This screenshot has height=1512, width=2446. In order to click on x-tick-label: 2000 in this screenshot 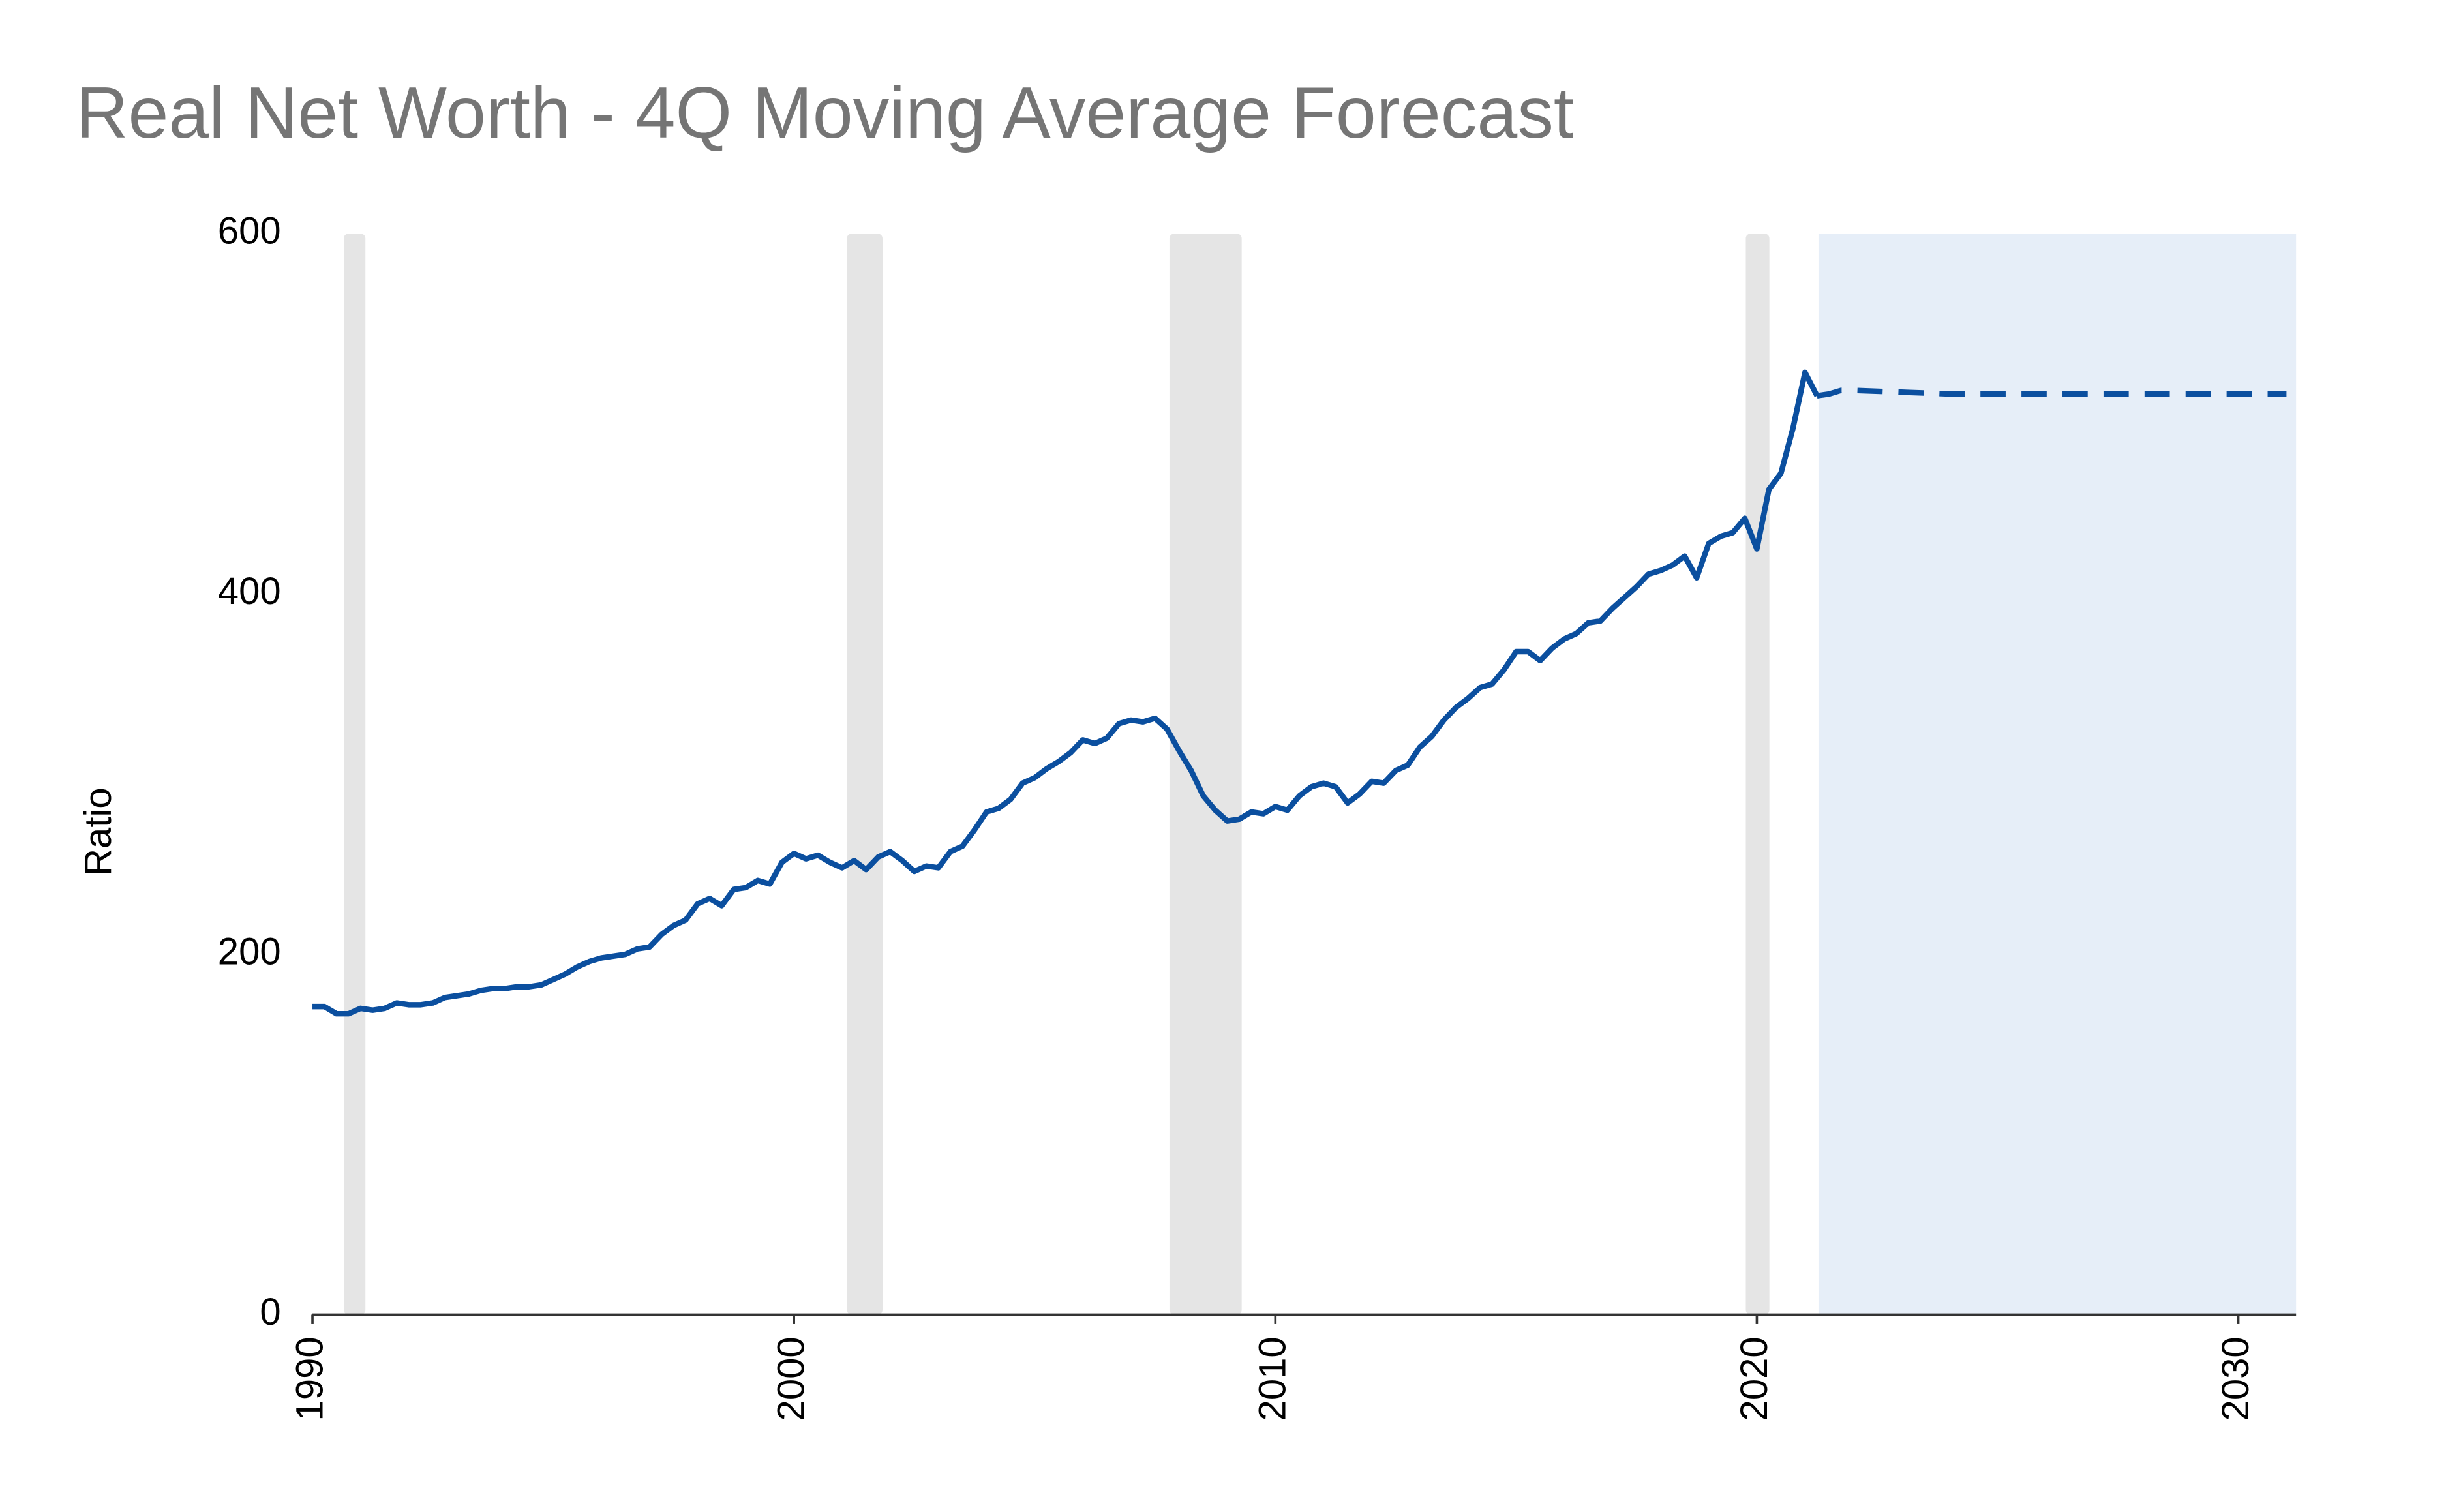, I will do `click(791, 1379)`.